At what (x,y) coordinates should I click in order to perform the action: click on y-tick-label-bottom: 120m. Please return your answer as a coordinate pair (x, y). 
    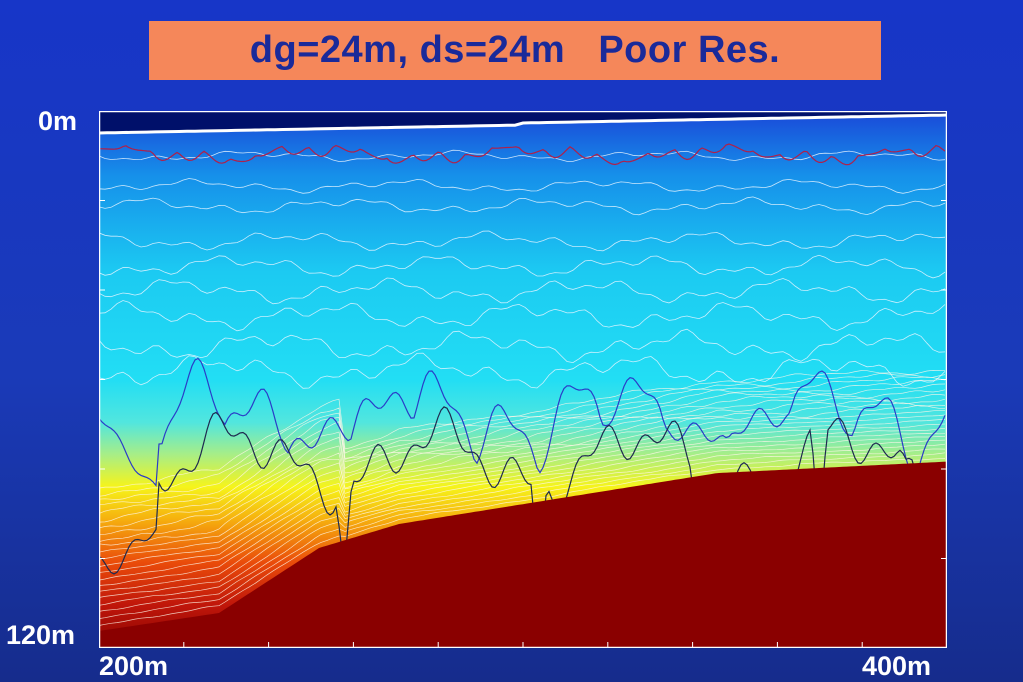
    Looking at the image, I should click on (41, 635).